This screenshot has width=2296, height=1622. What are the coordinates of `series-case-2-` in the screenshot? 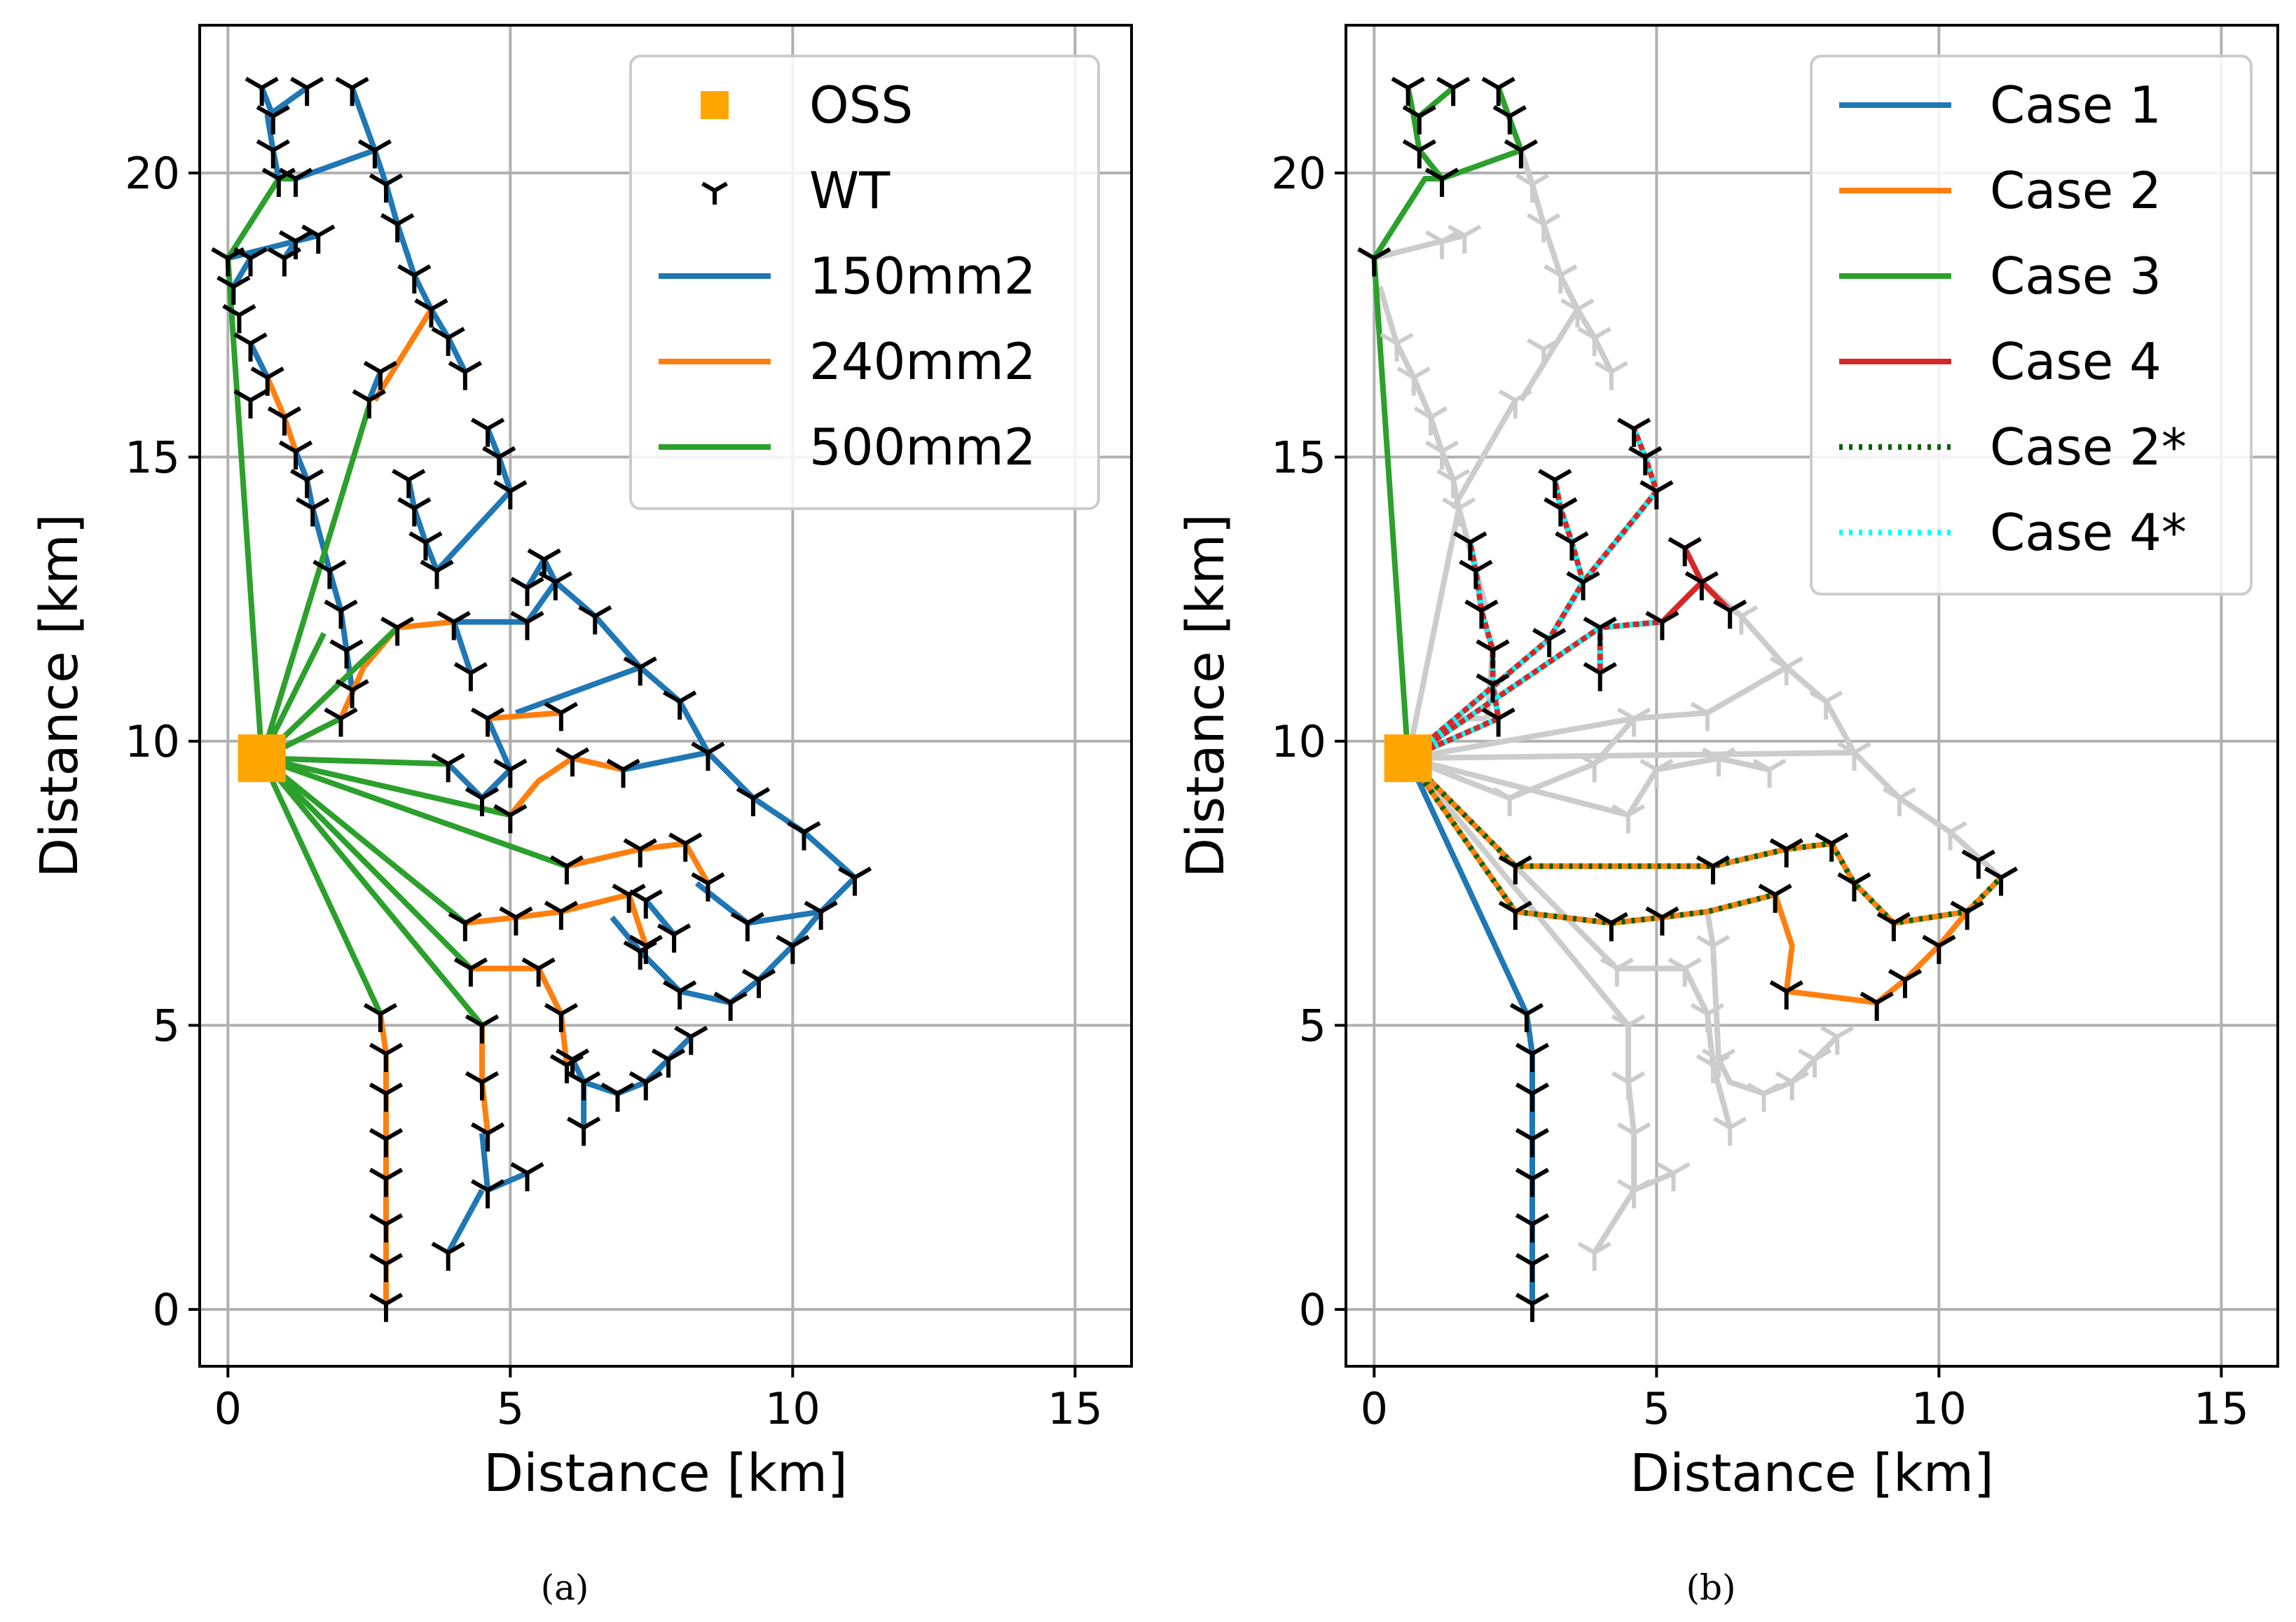 It's located at (1704, 841).